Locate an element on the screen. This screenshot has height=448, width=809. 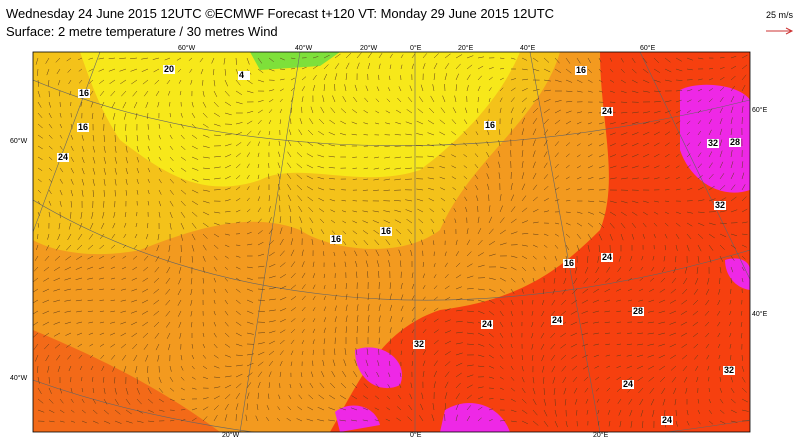
contour-label: 16 is located at coordinates (490, 125).